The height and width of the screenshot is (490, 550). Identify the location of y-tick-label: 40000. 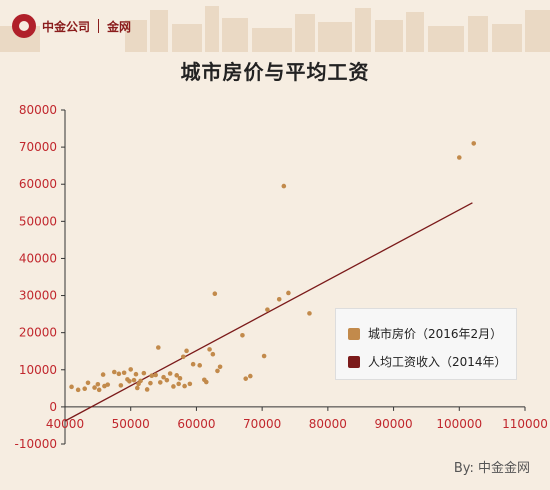
(38, 258).